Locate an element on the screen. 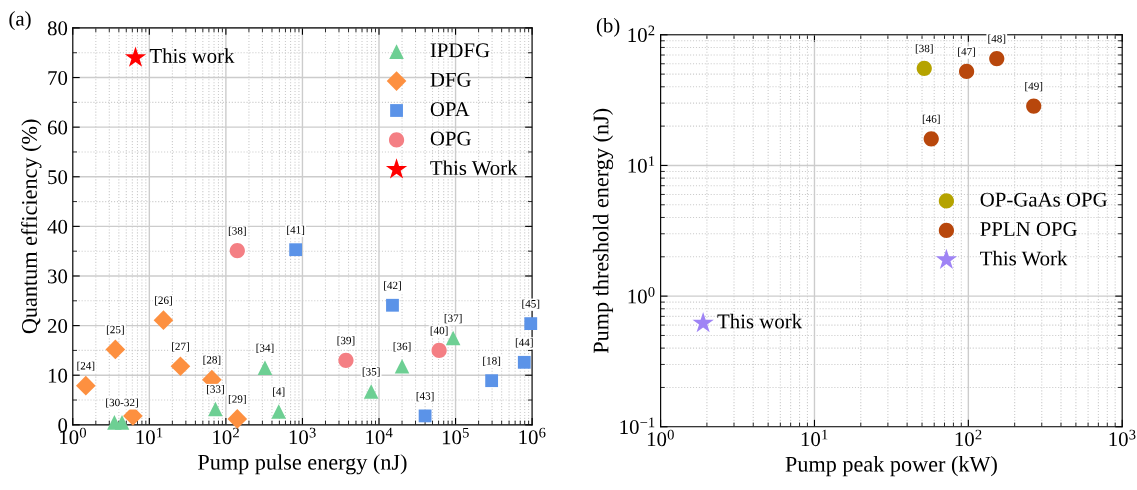 This screenshot has width=1137, height=490. annotation: [43] is located at coordinates (425, 396).